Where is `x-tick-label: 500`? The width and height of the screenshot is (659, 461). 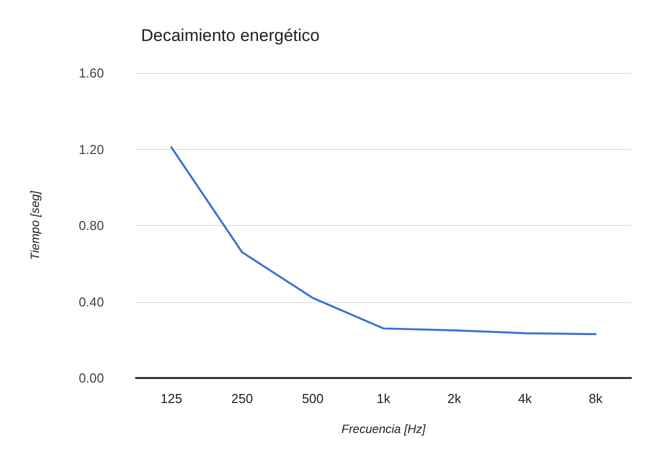 x-tick-label: 500 is located at coordinates (313, 398).